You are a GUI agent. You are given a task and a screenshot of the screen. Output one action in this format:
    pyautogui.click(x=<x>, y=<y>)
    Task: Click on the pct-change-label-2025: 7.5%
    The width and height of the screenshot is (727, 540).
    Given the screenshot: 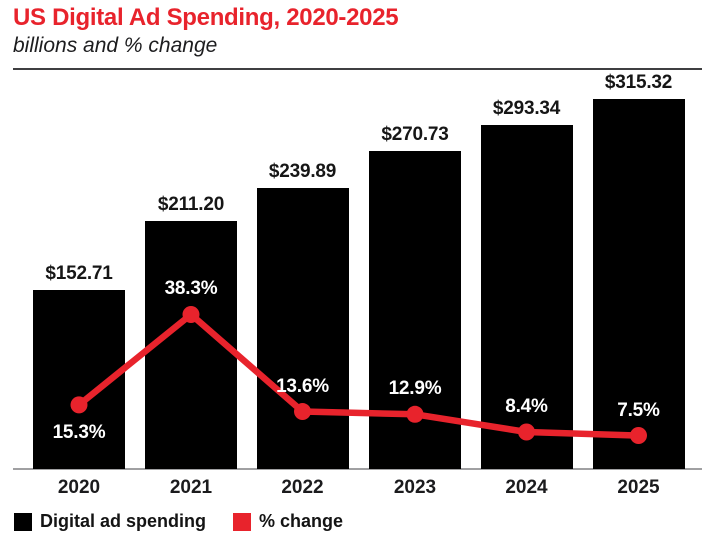 What is the action you would take?
    pyautogui.click(x=638, y=410)
    